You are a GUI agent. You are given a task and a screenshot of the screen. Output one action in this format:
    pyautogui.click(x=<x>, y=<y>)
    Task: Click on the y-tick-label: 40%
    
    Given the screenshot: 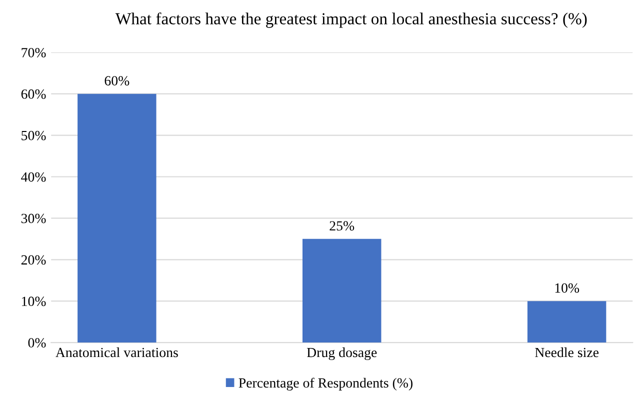 What is the action you would take?
    pyautogui.click(x=33, y=177)
    